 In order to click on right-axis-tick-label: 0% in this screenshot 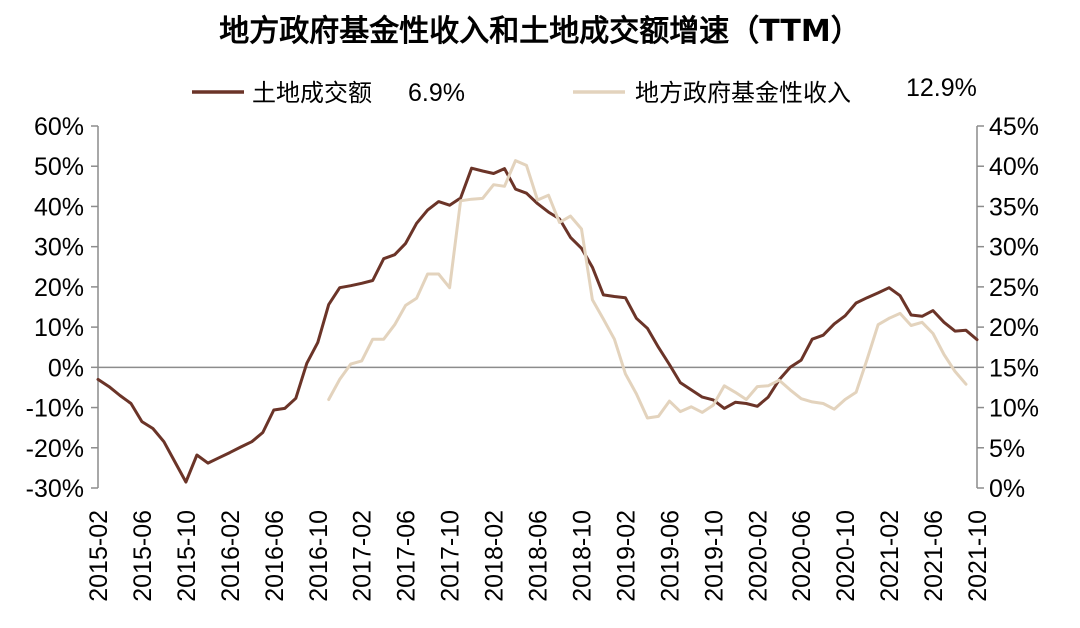, I will do `click(1007, 489)`.